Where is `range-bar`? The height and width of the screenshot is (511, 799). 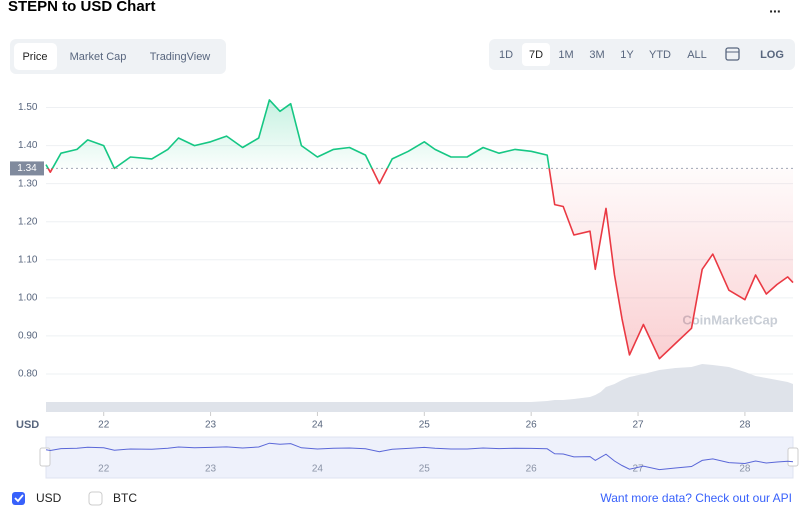
range-bar is located at coordinates (642, 54).